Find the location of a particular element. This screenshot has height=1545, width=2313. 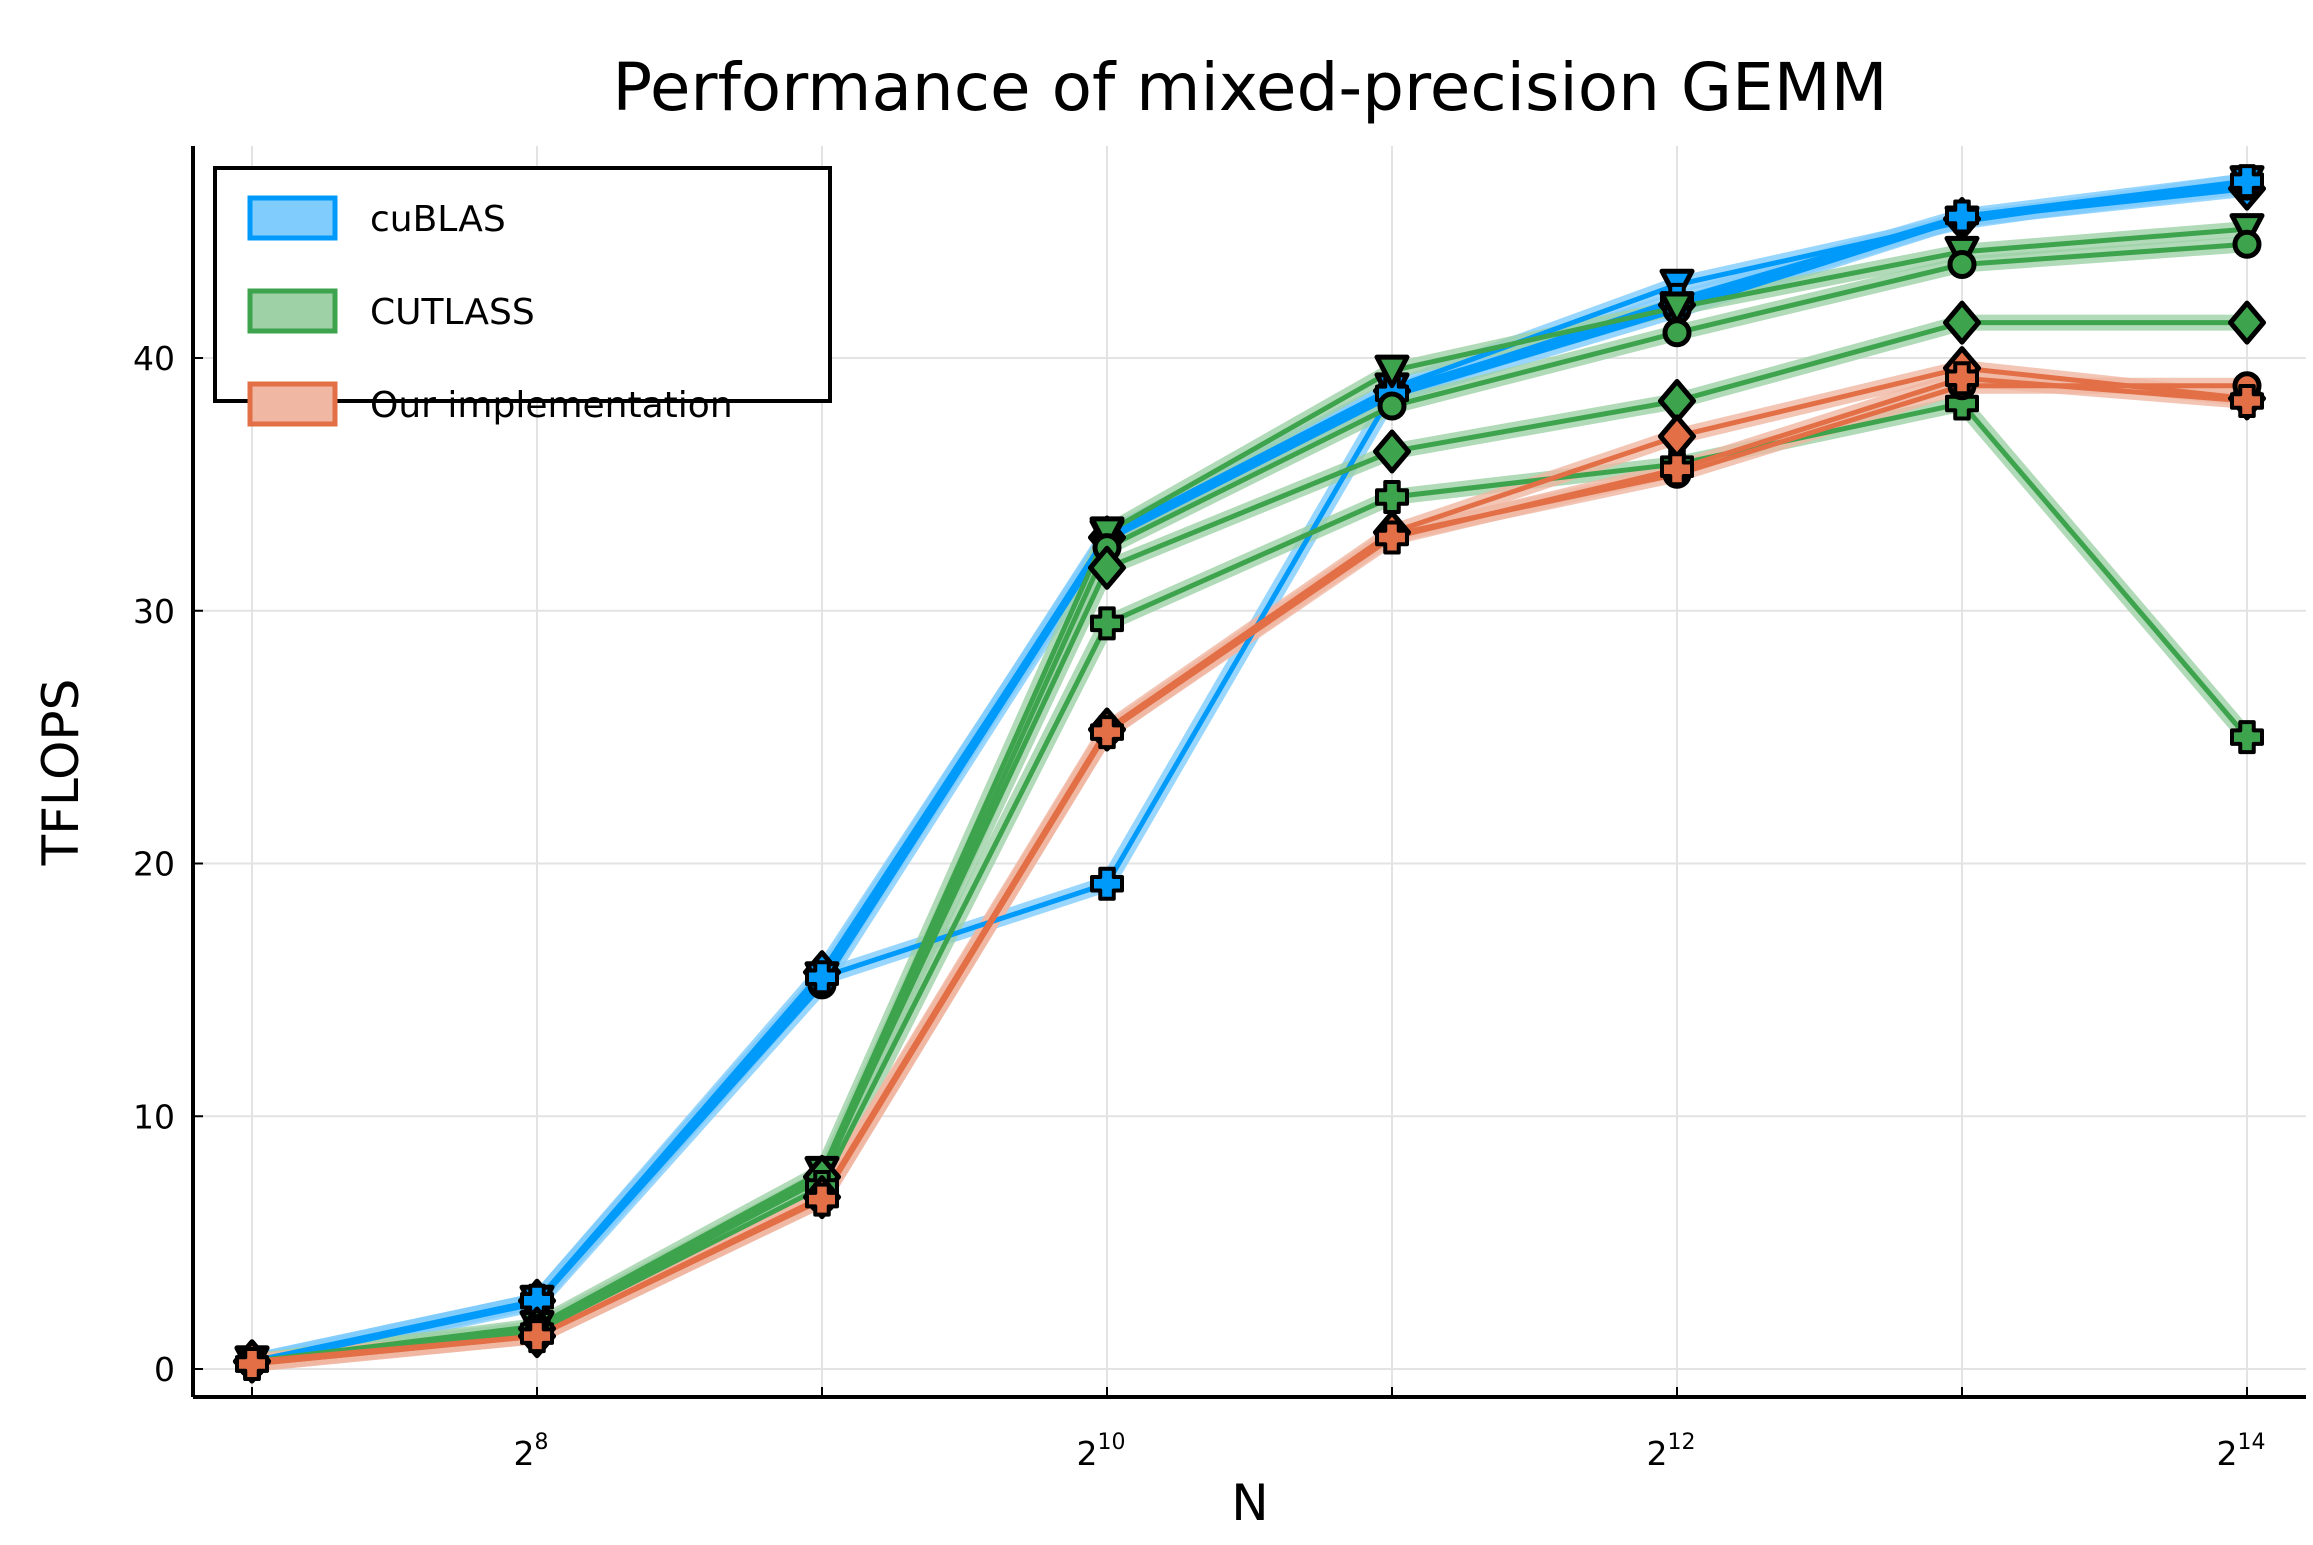

y-axis-label: TFLOPS is located at coordinates (61, 773).